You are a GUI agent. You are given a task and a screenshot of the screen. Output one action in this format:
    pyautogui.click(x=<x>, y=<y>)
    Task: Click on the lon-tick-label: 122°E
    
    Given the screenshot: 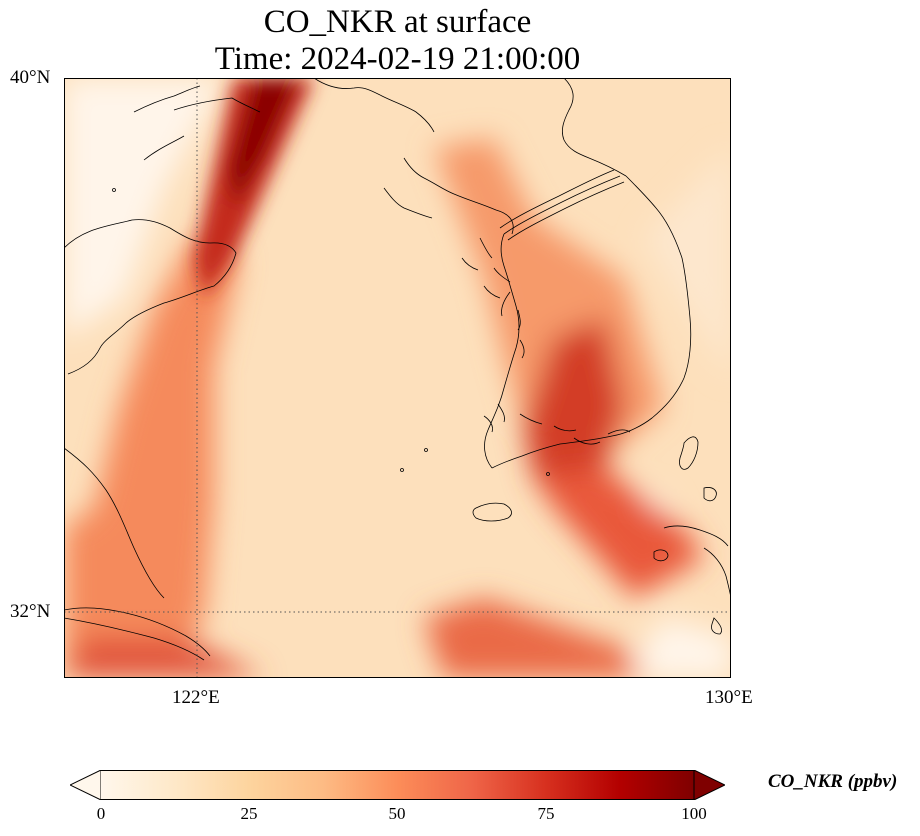 What is the action you would take?
    pyautogui.click(x=196, y=697)
    